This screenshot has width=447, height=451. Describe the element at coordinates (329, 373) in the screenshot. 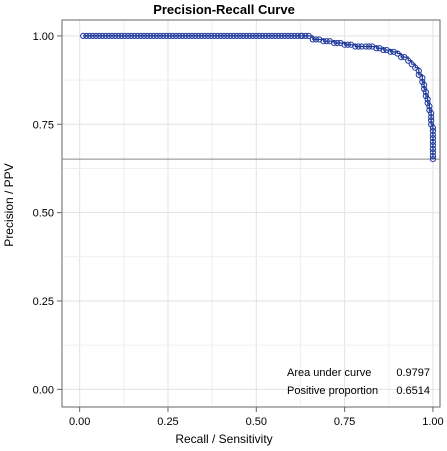

I see `auc-label: Area under curve` at that location.